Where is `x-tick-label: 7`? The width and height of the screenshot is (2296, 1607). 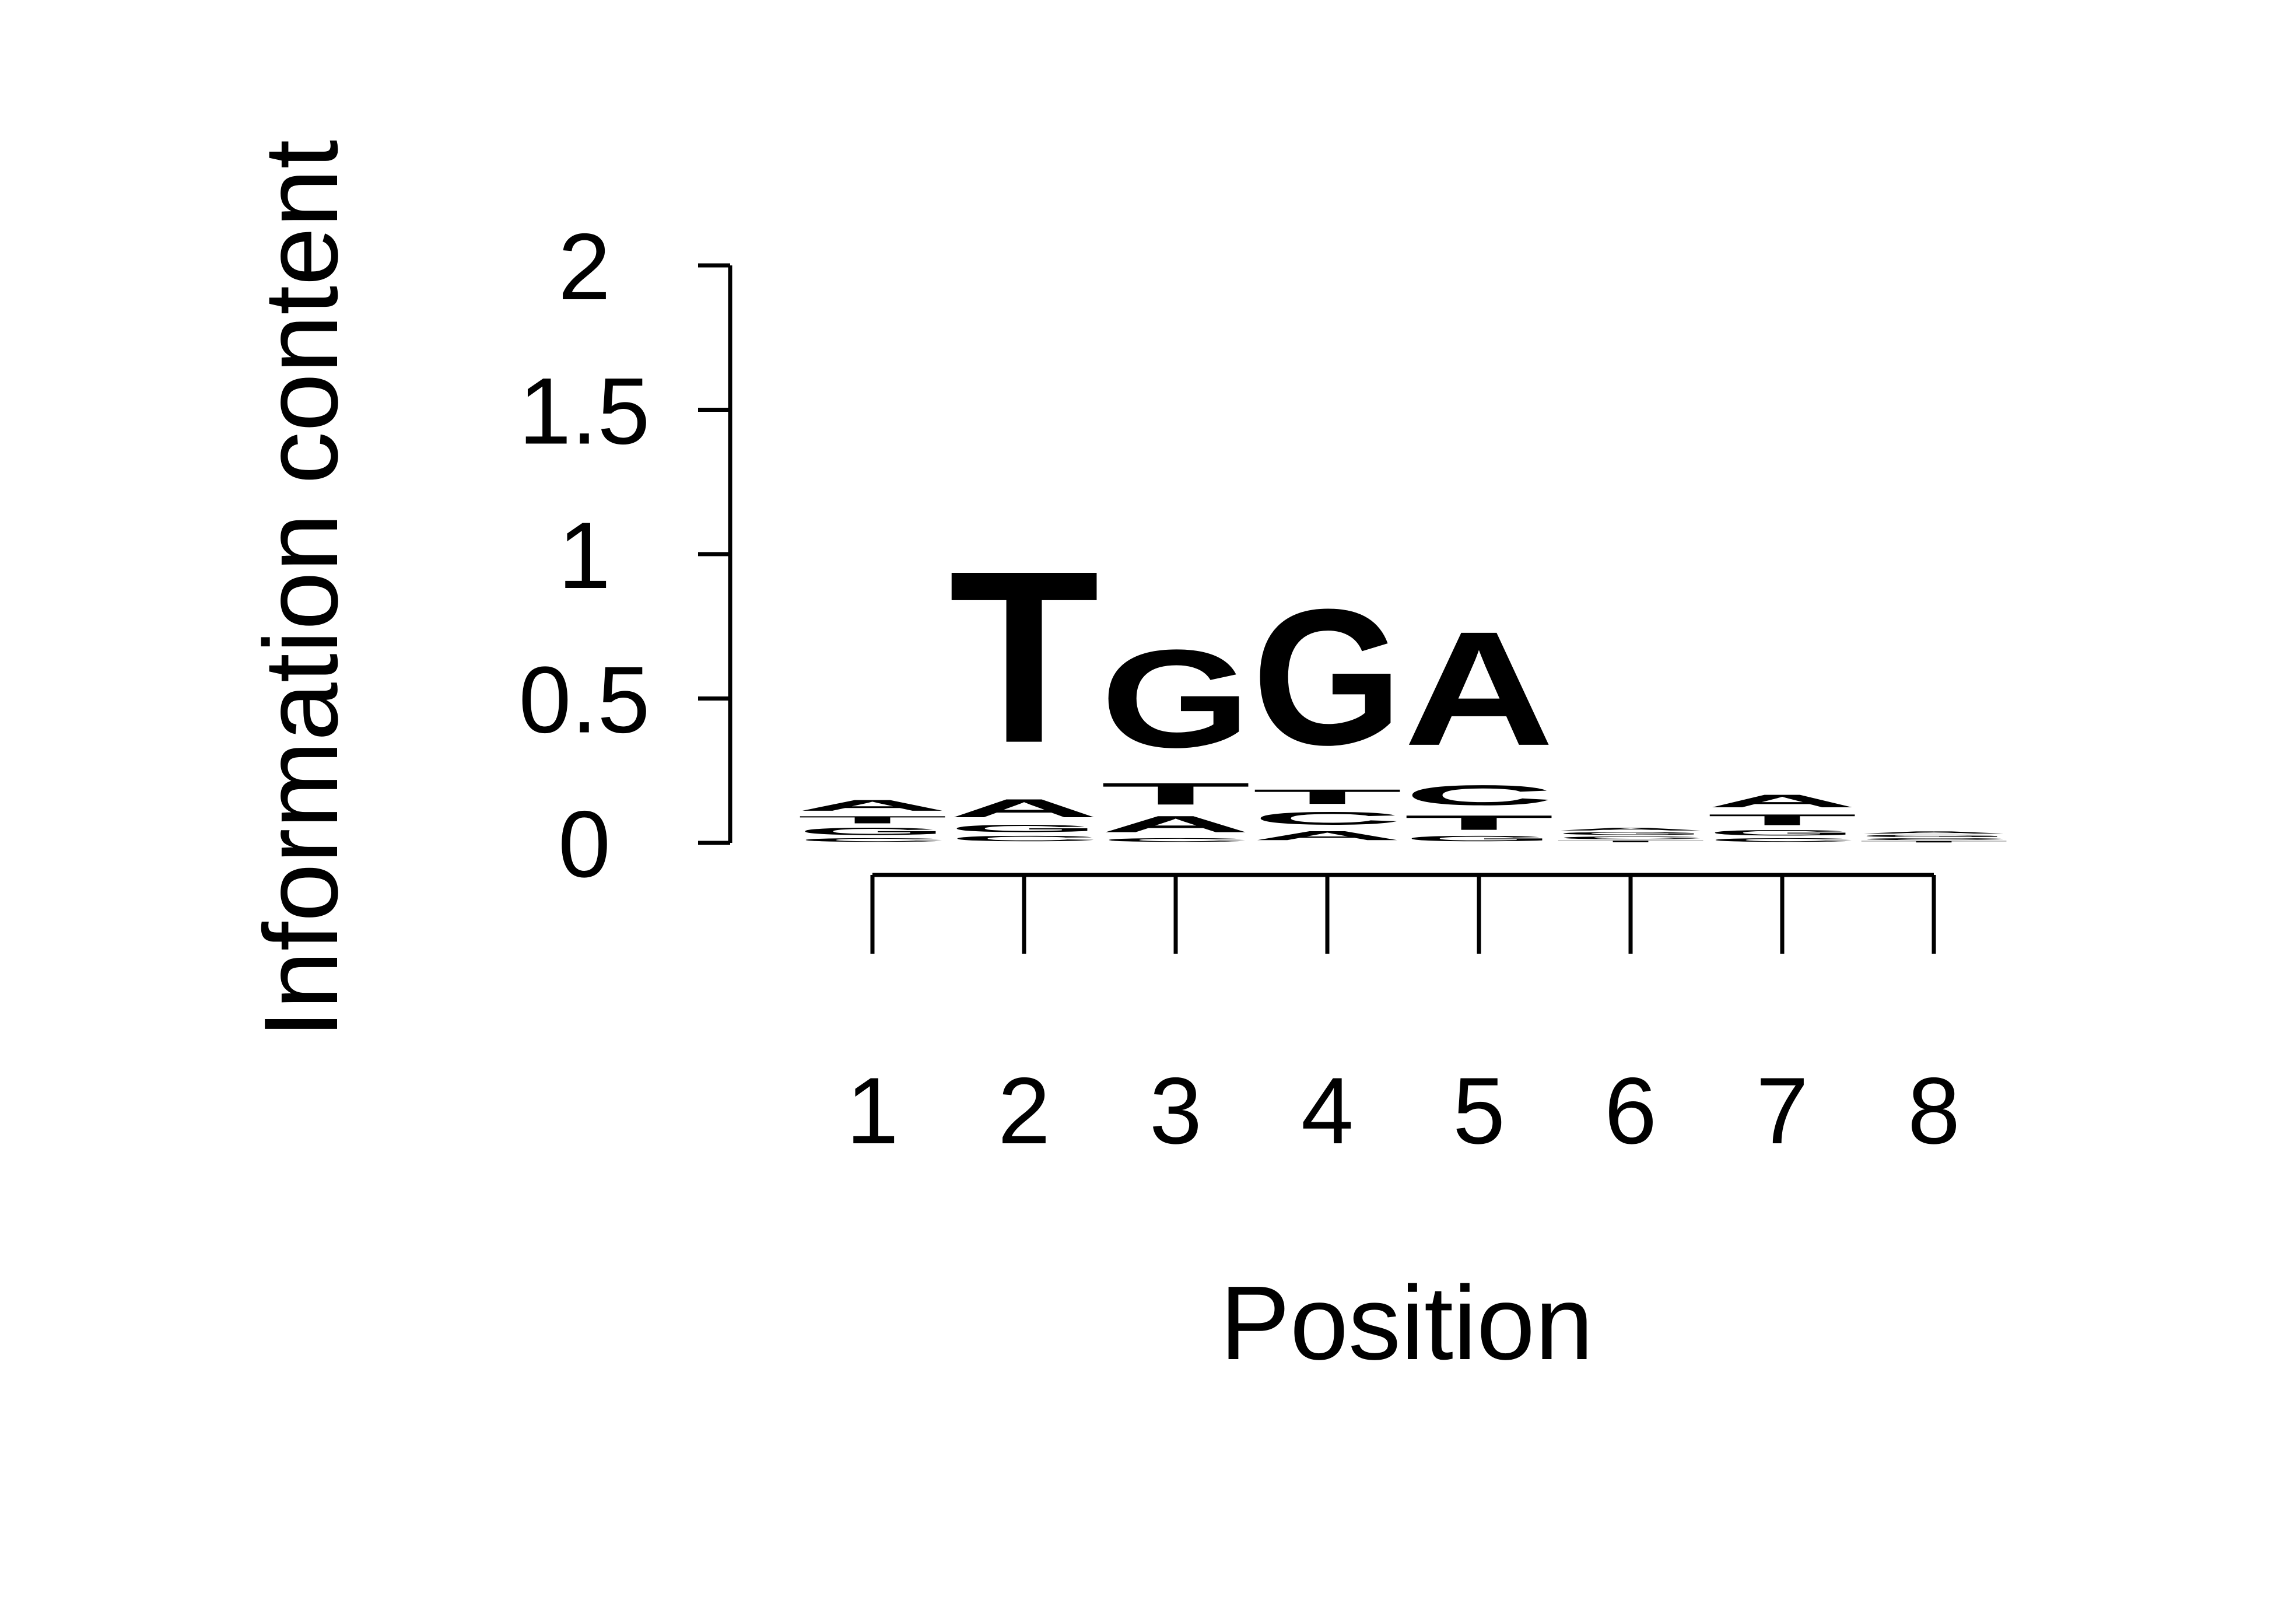
x-tick-label: 7 is located at coordinates (1782, 1111).